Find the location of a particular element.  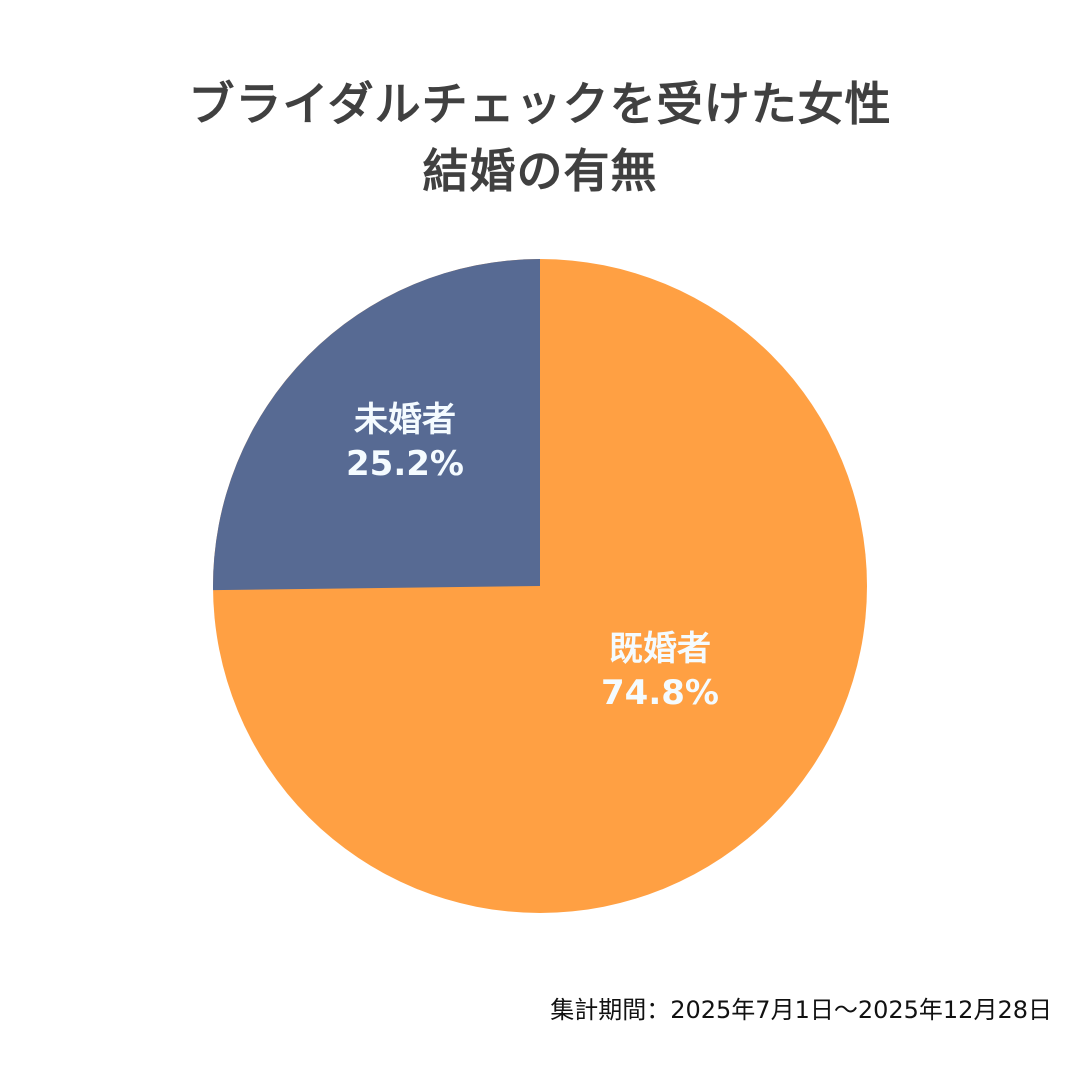

aggregation-period-note: 集計期間：2025年7月1日〜2025年12月28日 is located at coordinates (801, 1010).